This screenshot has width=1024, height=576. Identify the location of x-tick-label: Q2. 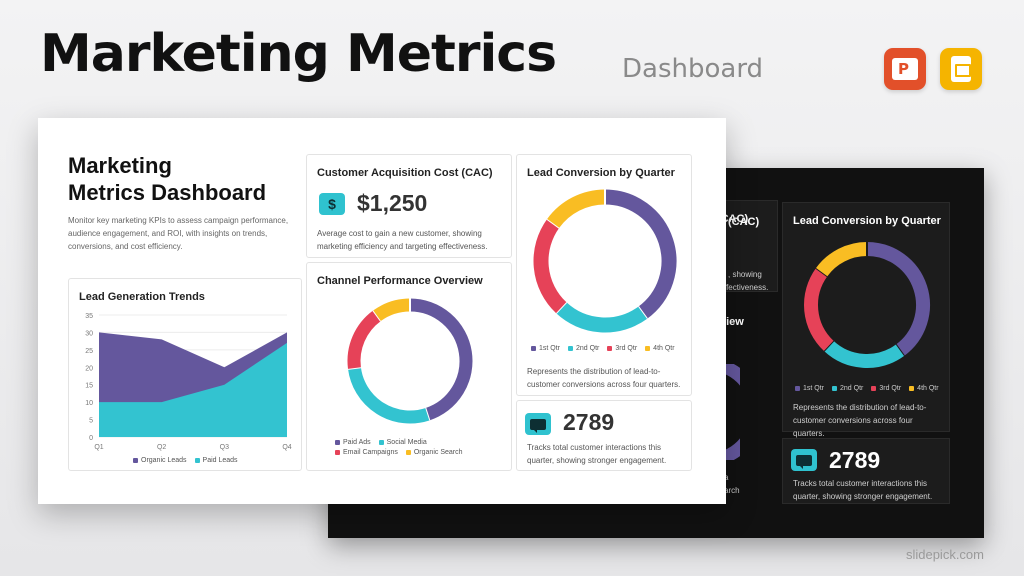
(161, 447).